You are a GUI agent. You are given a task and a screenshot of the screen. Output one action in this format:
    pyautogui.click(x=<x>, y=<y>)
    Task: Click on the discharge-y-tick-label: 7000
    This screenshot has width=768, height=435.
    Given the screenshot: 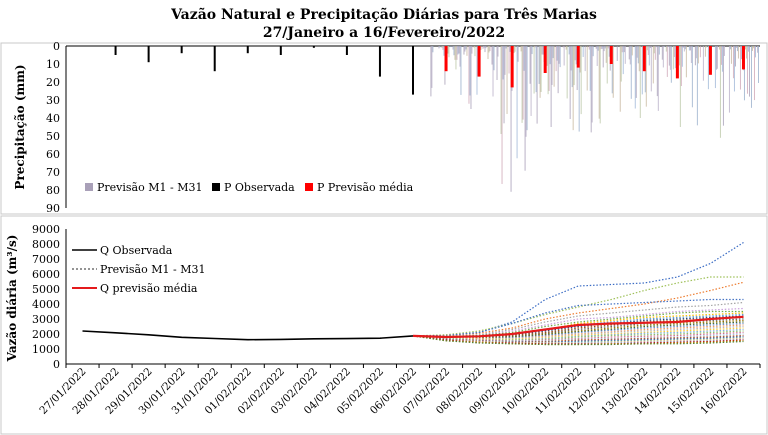 What is the action you would take?
    pyautogui.click(x=46, y=259)
    